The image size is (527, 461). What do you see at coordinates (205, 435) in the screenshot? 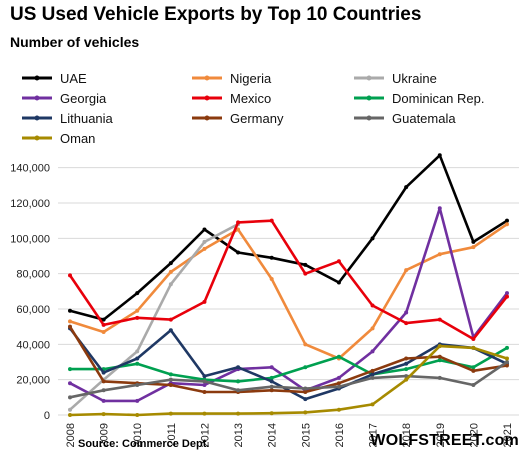
I see `x-tick-label: 2012` at bounding box center [205, 435].